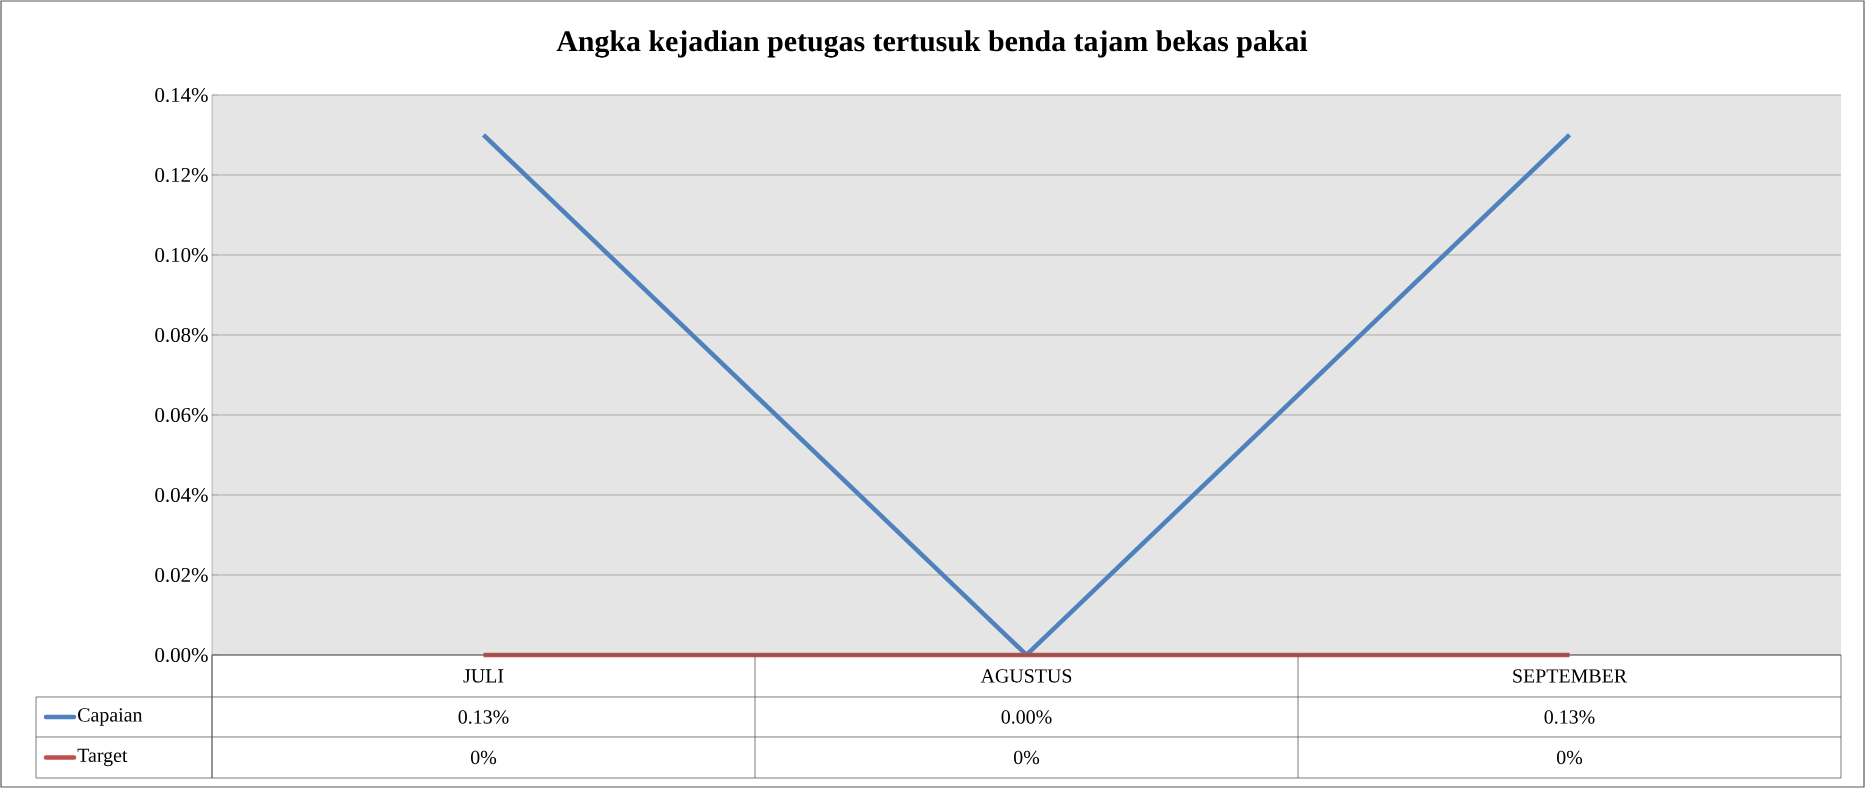 The image size is (1865, 788). I want to click on y-tick-label: 0.14%, so click(181, 95).